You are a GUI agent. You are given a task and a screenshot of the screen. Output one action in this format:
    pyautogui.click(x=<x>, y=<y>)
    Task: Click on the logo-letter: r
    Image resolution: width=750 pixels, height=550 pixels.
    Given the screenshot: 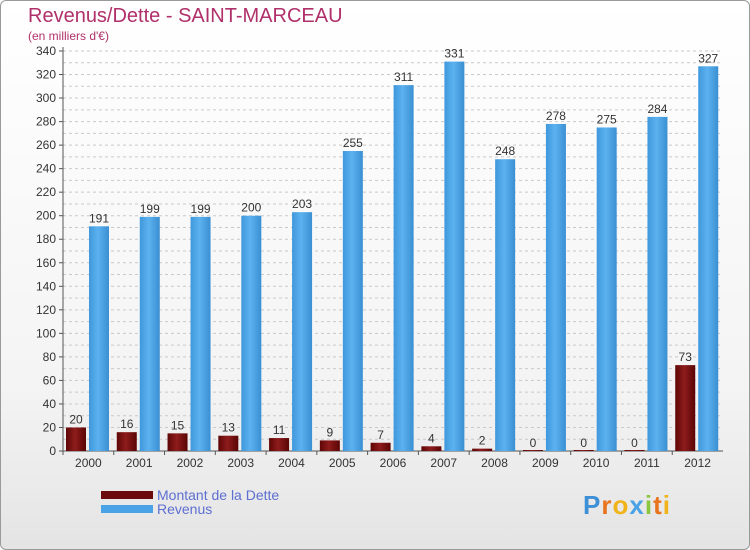 What is the action you would take?
    pyautogui.click(x=607, y=505)
    